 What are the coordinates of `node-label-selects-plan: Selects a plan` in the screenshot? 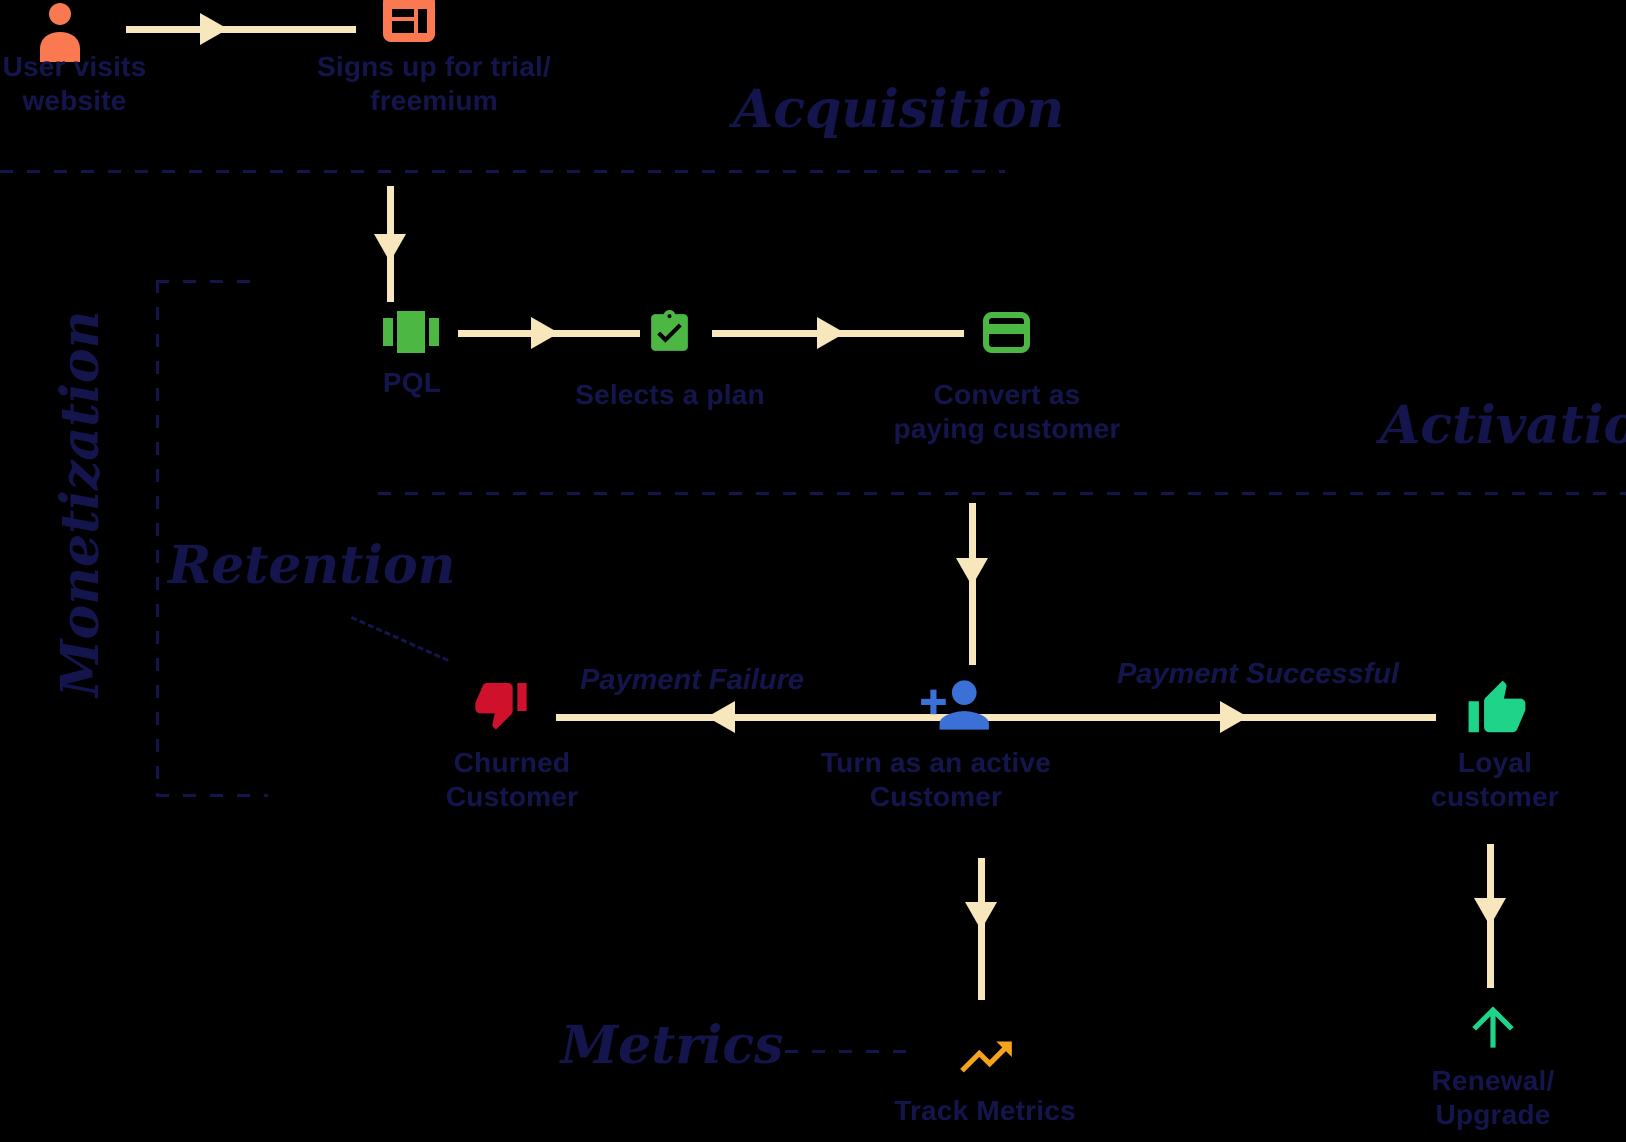 It's located at (670, 394).